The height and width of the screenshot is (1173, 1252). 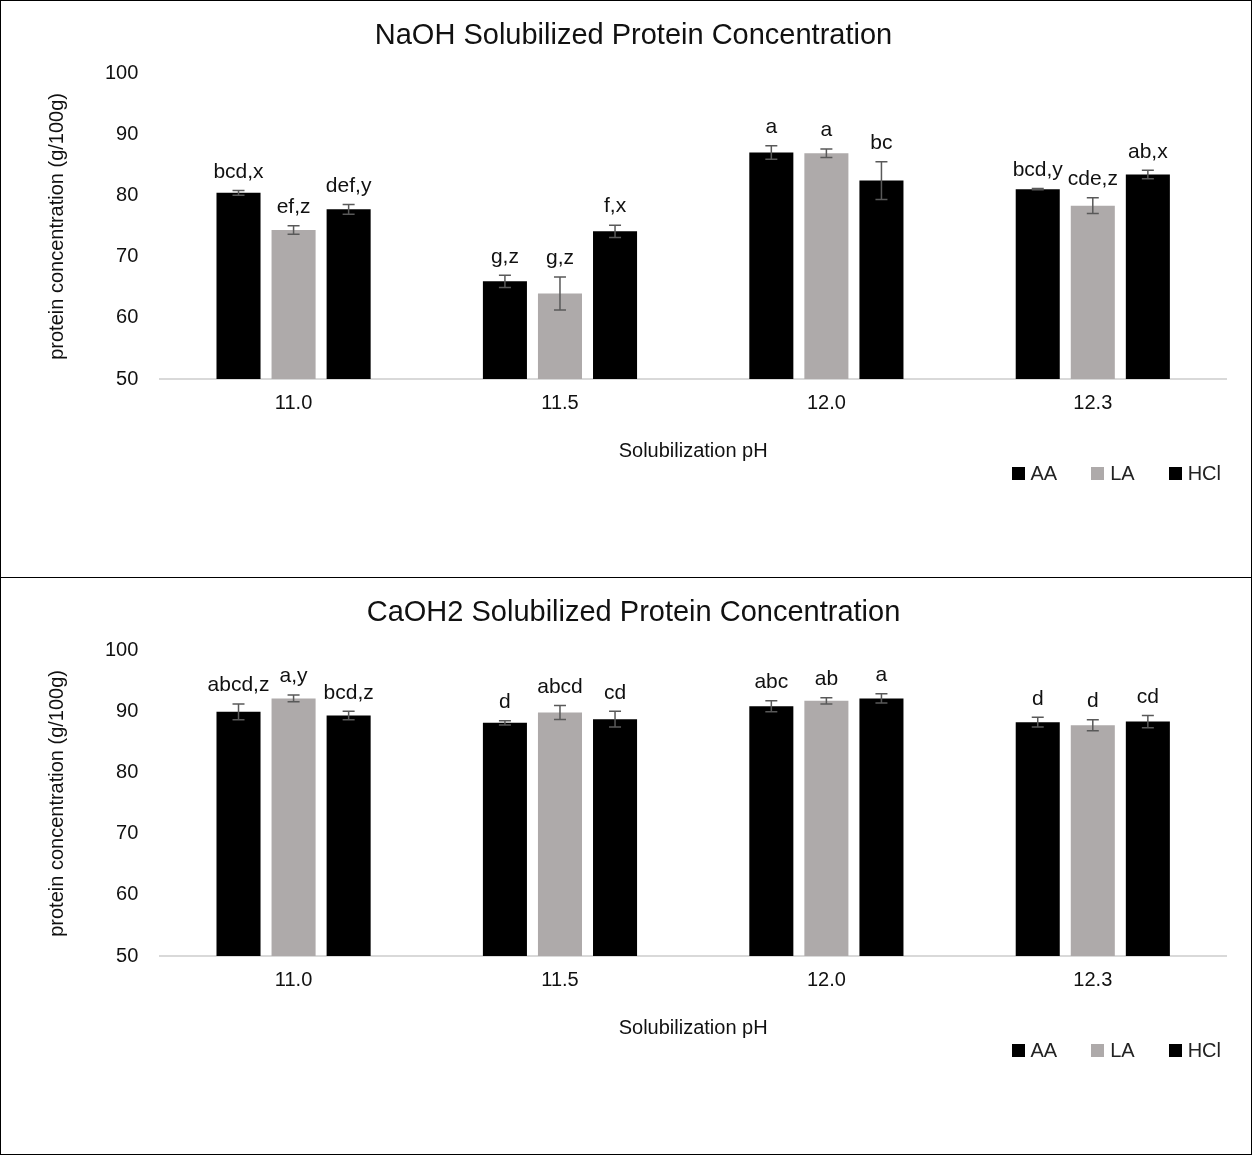 I want to click on data-label: bcd,z, so click(x=348, y=691).